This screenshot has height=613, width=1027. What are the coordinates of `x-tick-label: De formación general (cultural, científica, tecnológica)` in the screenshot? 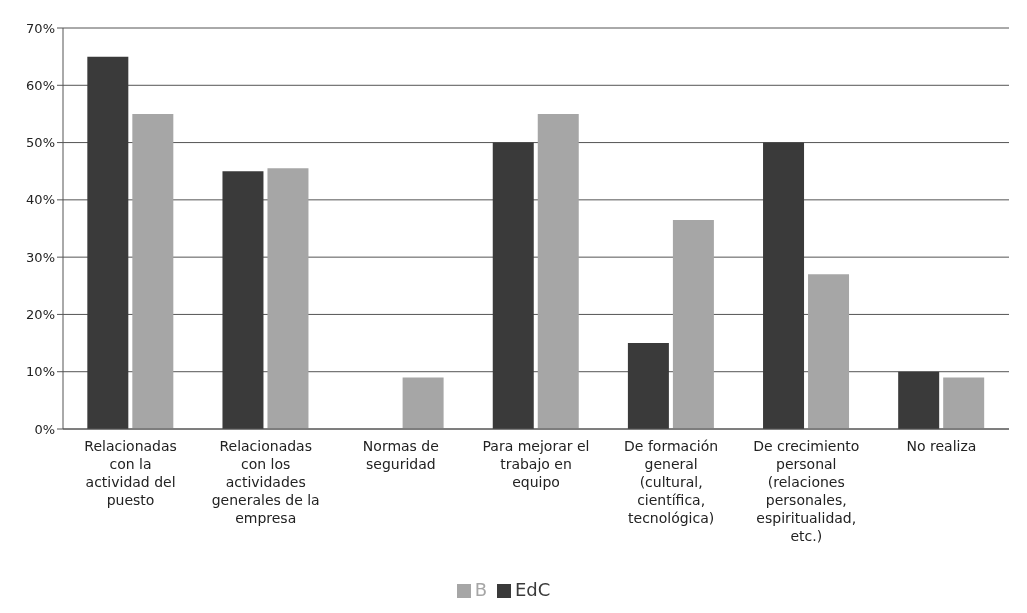 It's located at (671, 482).